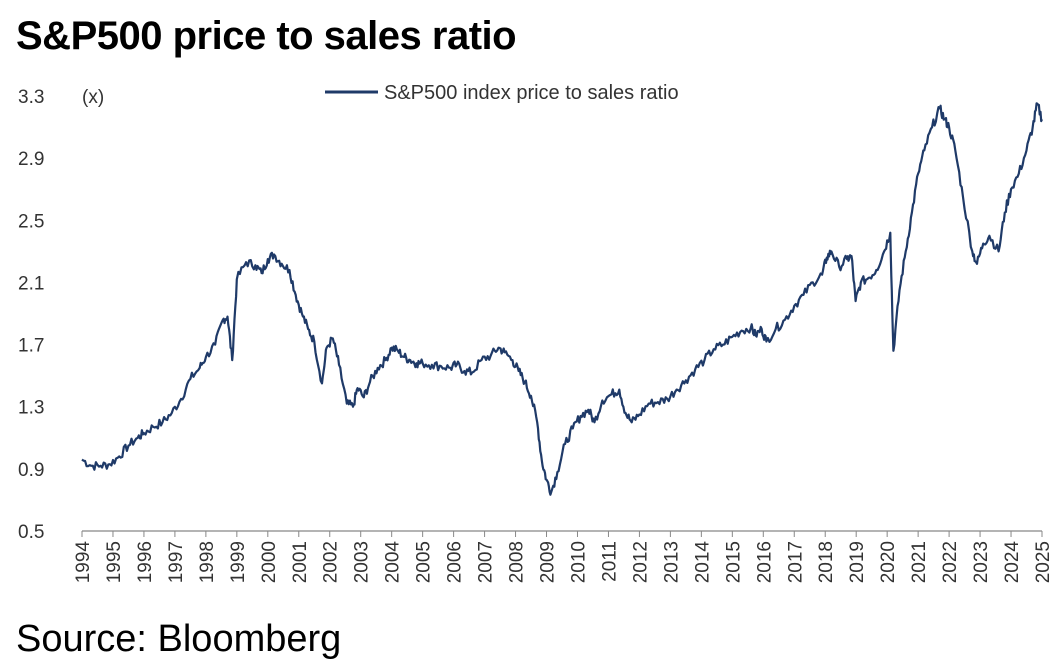 The image size is (1061, 667). I want to click on x-tick-label: 2024, so click(1012, 562).